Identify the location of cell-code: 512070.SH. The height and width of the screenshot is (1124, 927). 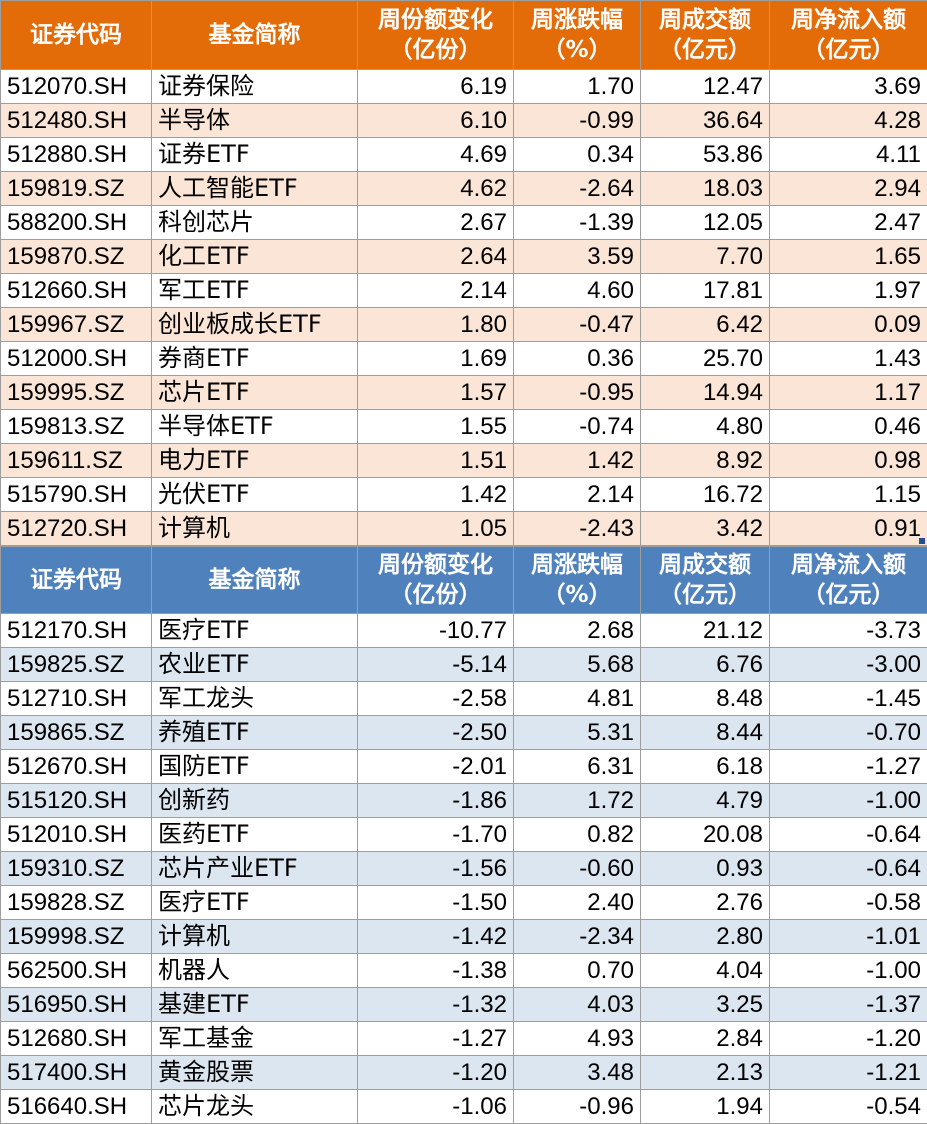
(76, 87).